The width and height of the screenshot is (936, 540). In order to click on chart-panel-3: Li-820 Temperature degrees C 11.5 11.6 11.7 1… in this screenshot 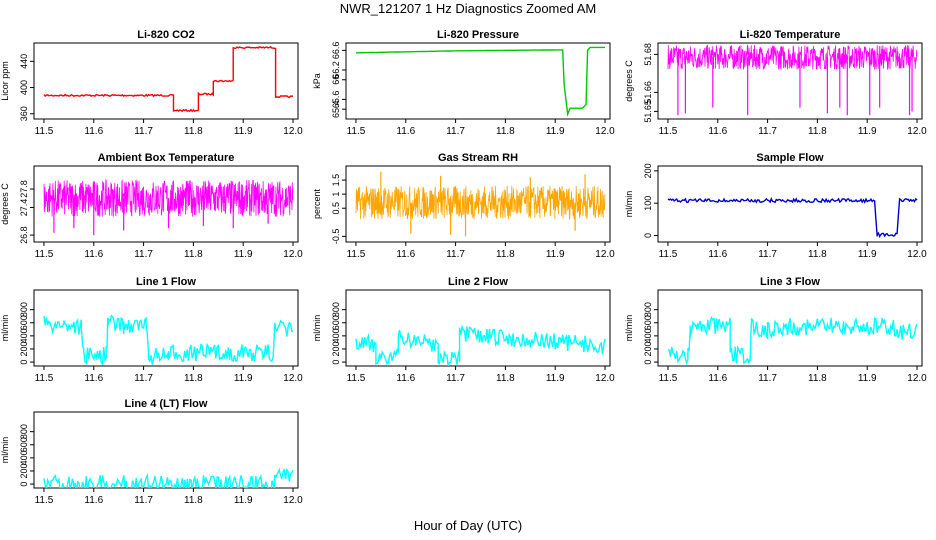, I will do `click(775, 83)`.